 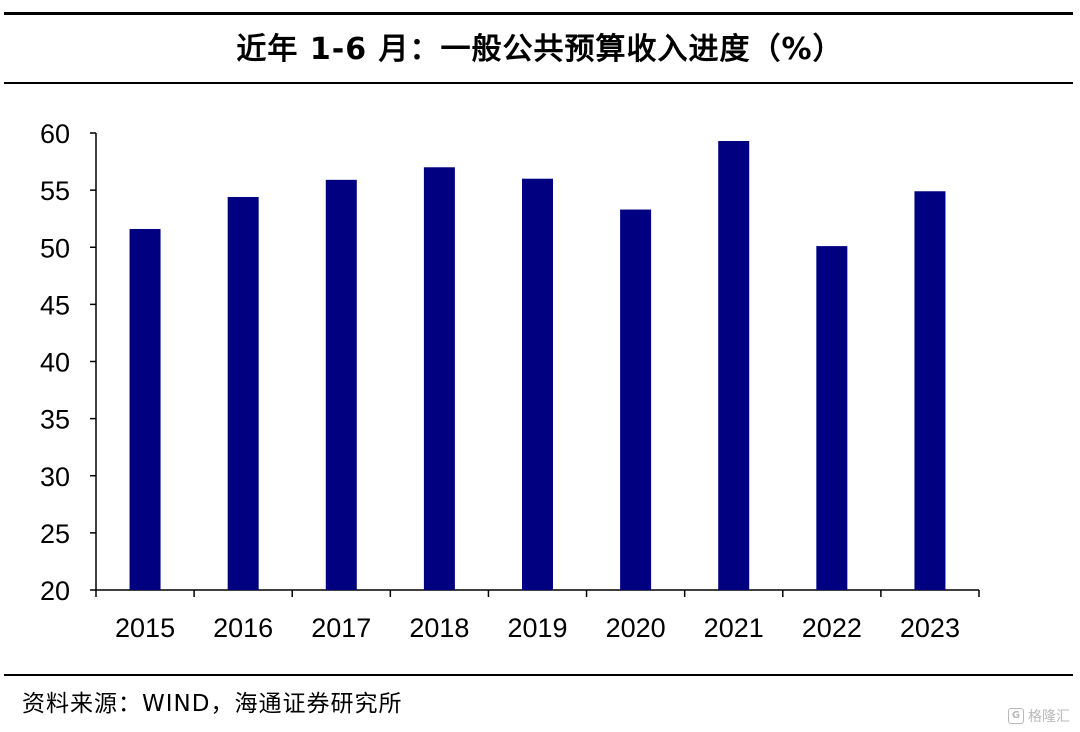 I want to click on bar-2021, so click(x=734, y=365).